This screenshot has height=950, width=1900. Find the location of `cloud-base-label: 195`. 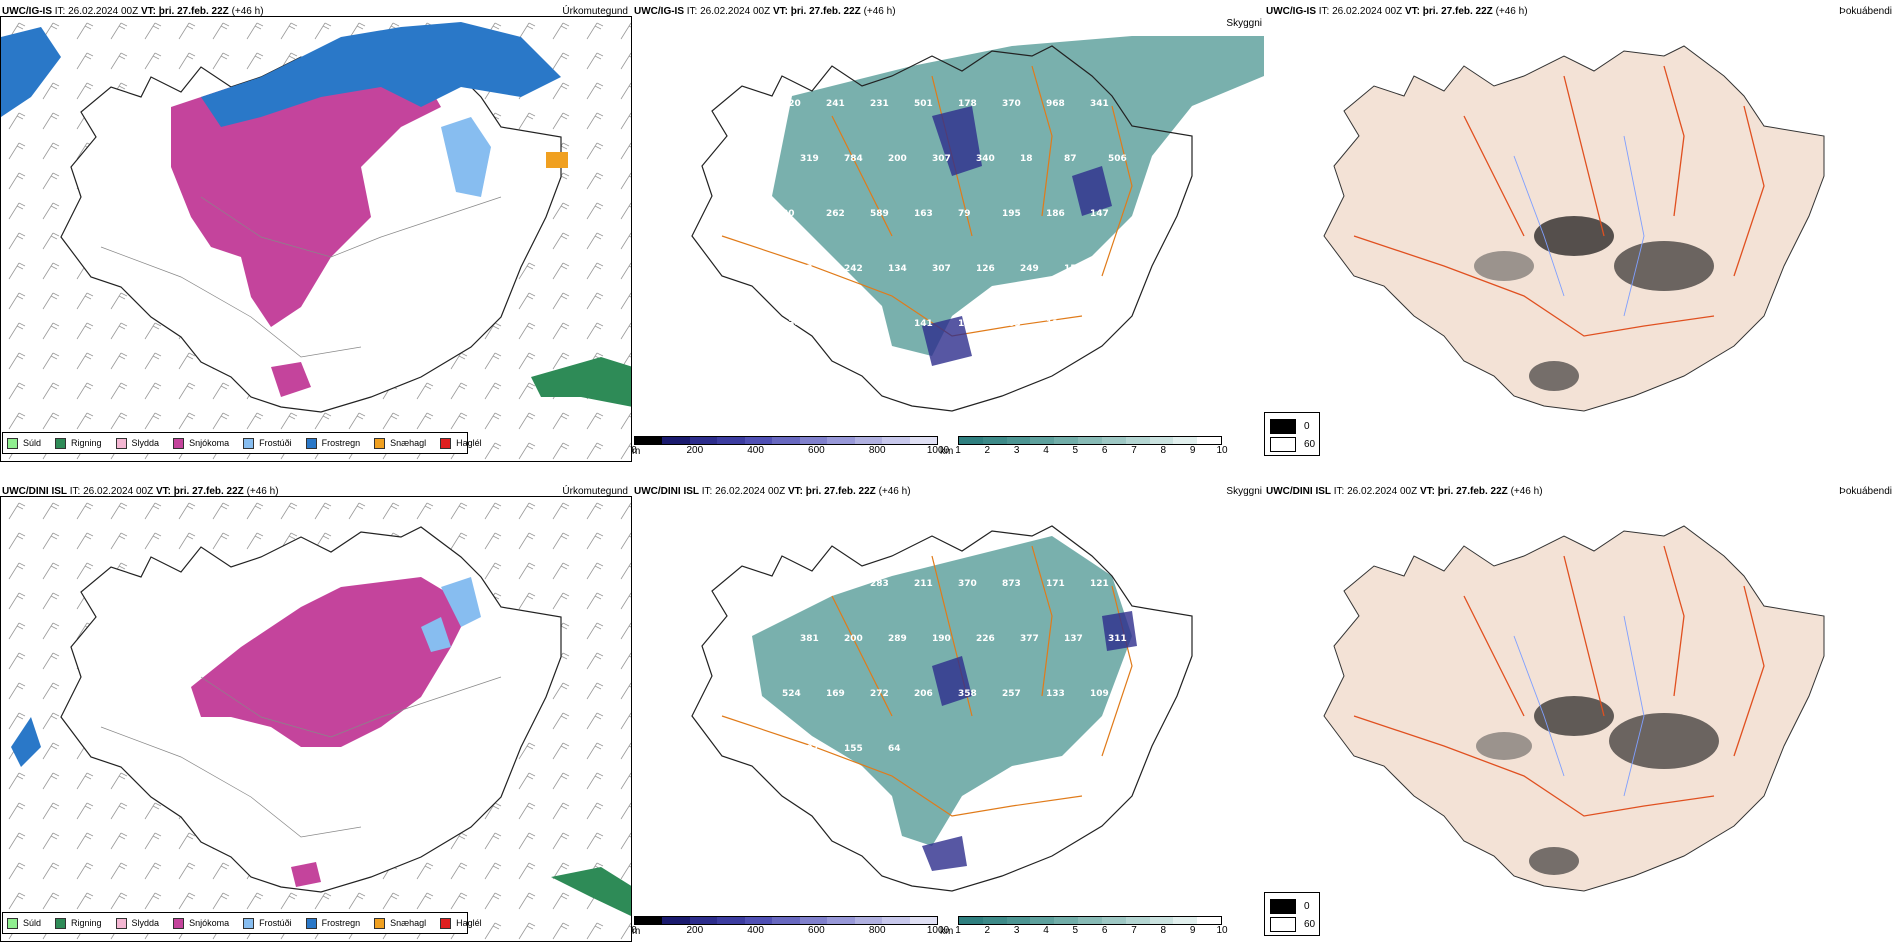

cloud-base-label: 195 is located at coordinates (1011, 214).